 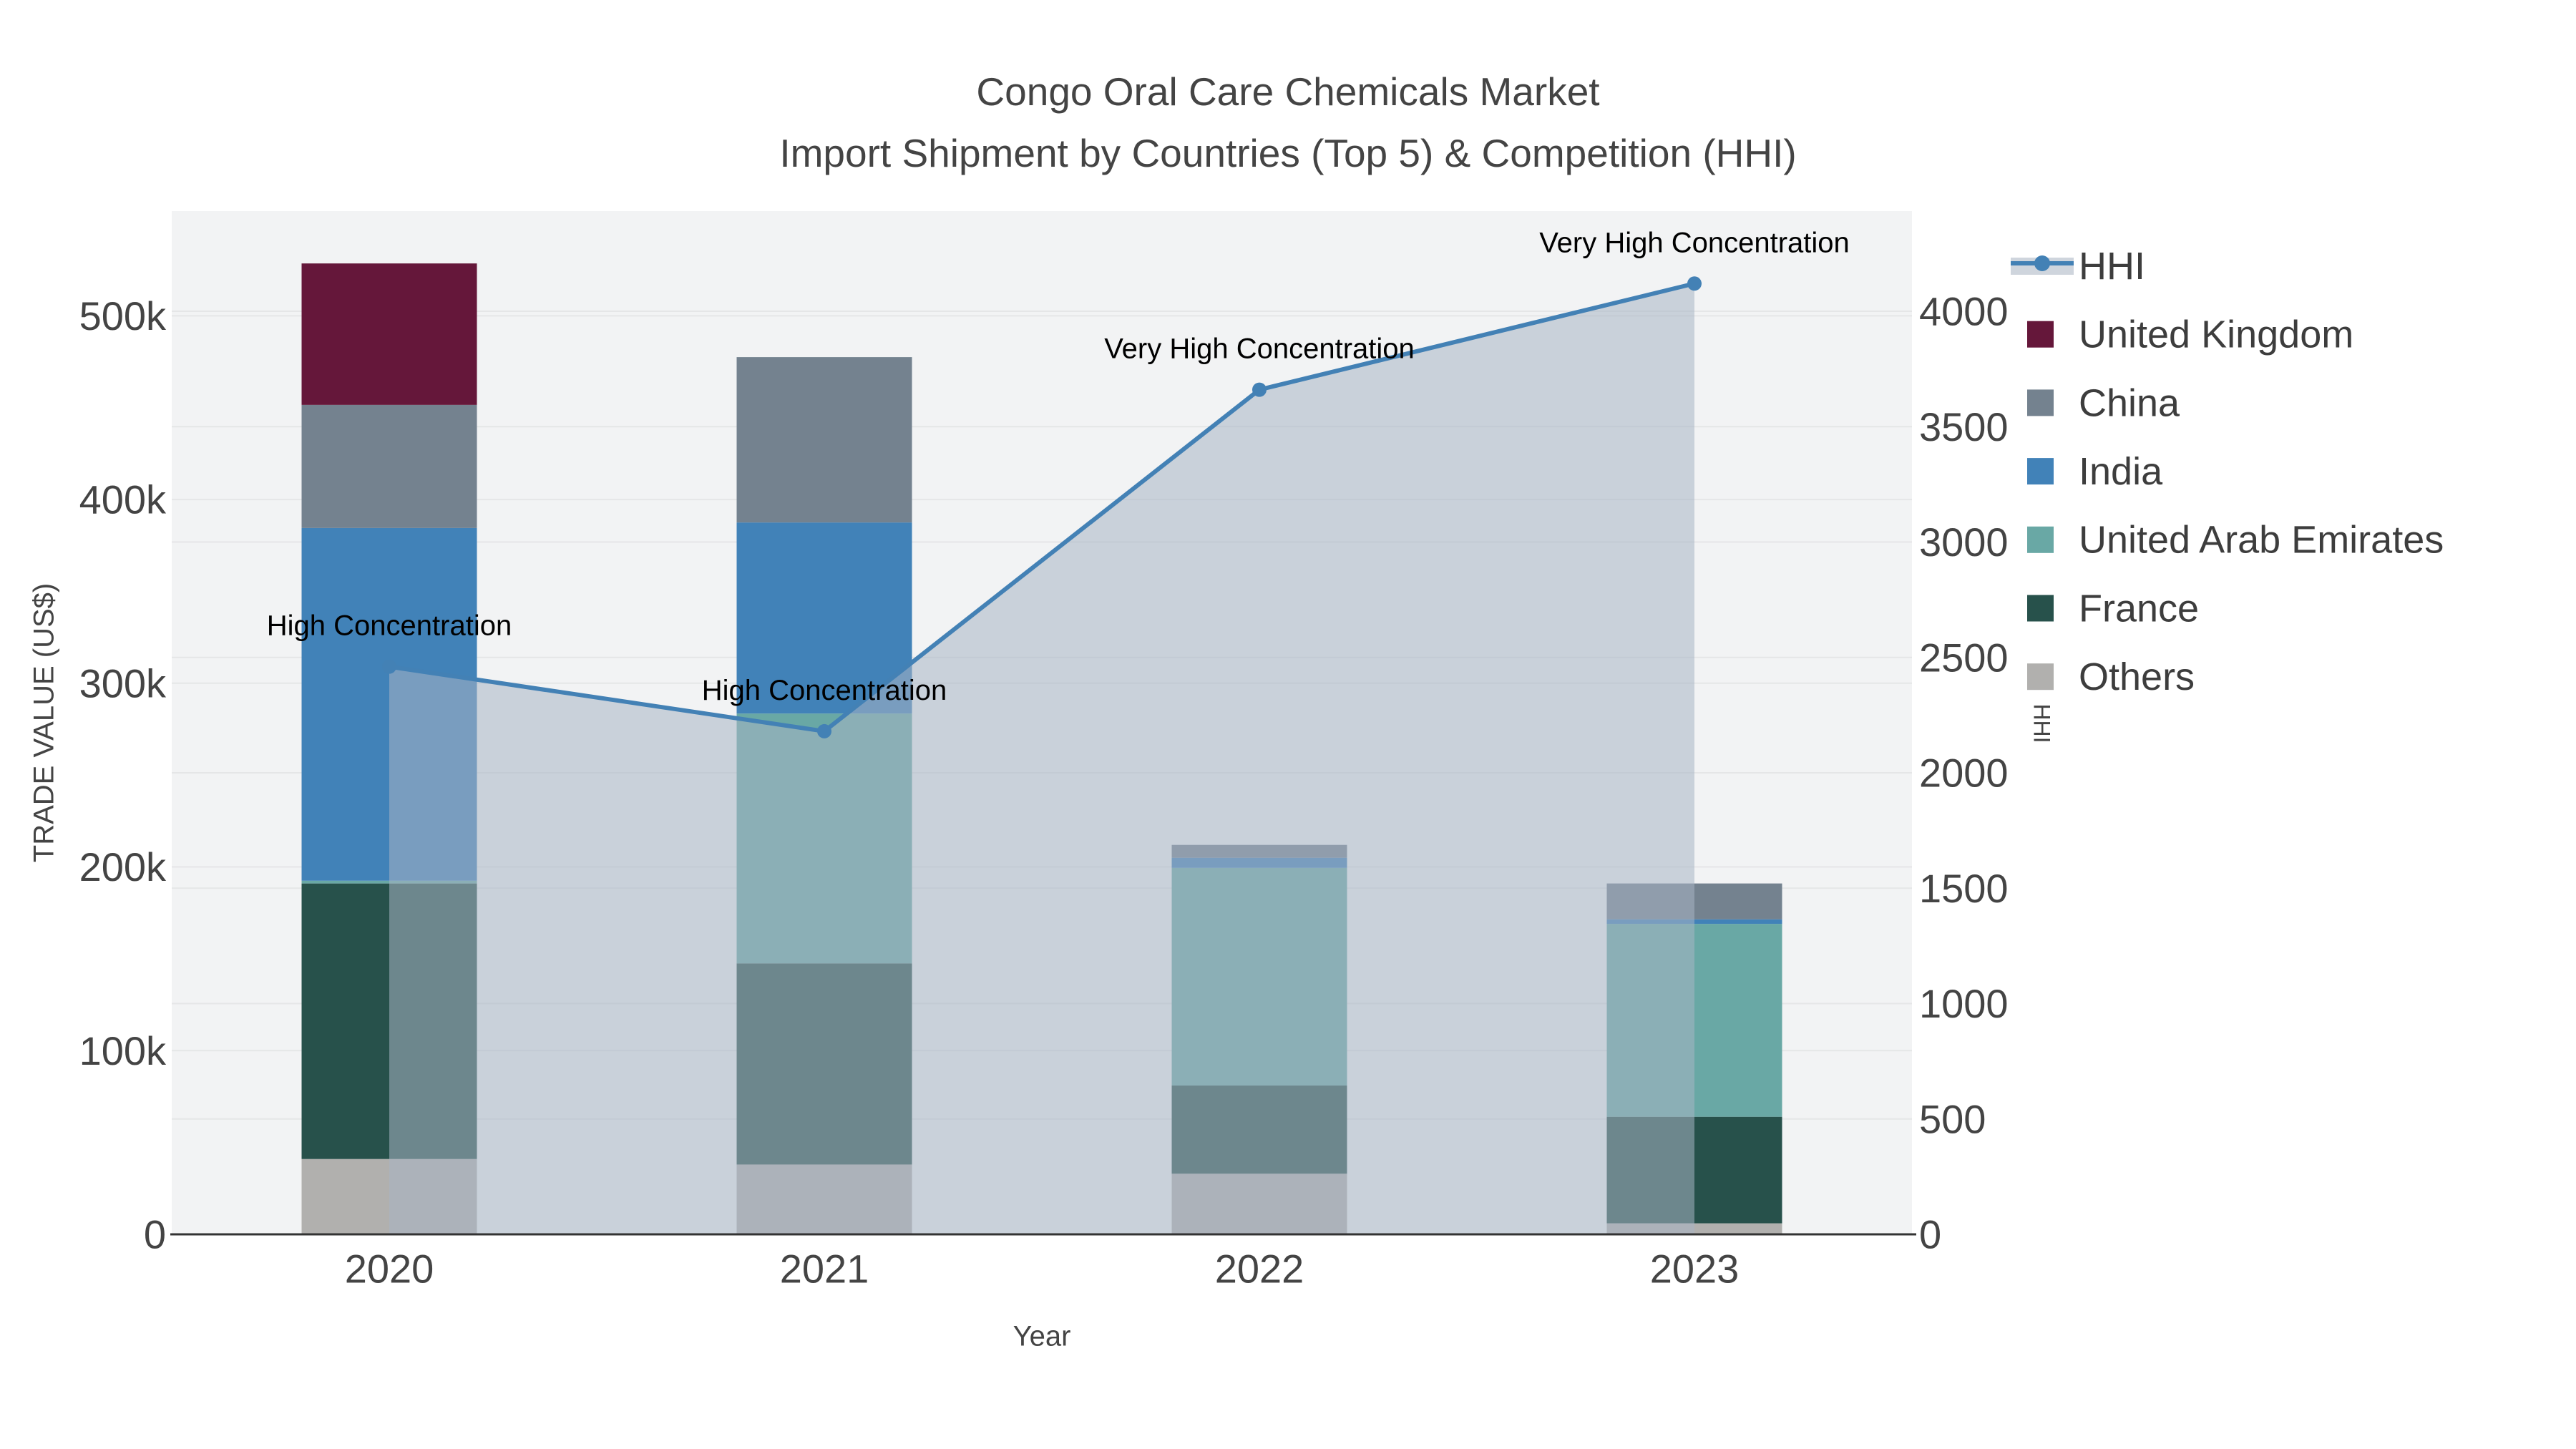 I want to click on legend-label: India, so click(x=2121, y=471).